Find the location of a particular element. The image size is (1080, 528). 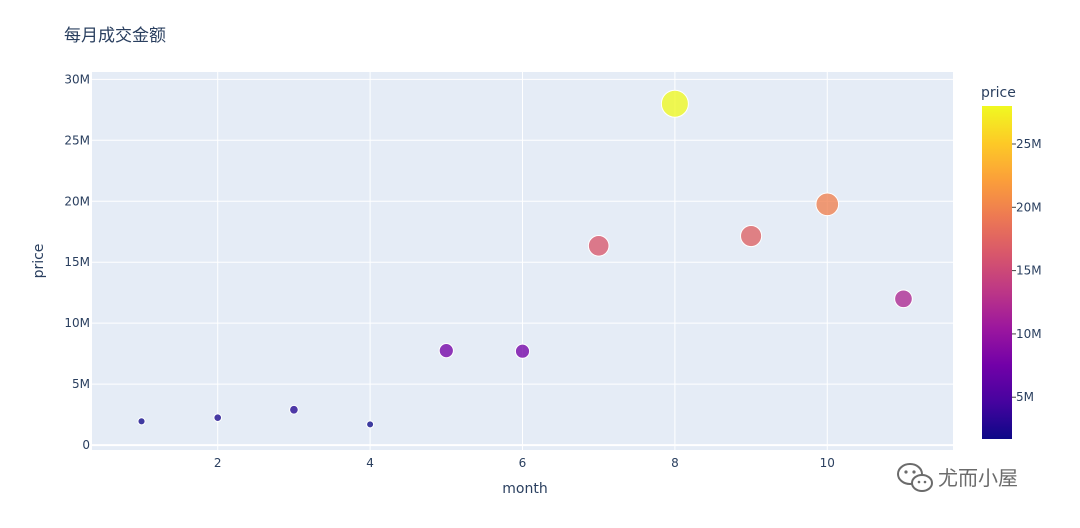

colorbar-tick-label: 10M is located at coordinates (1029, 334).